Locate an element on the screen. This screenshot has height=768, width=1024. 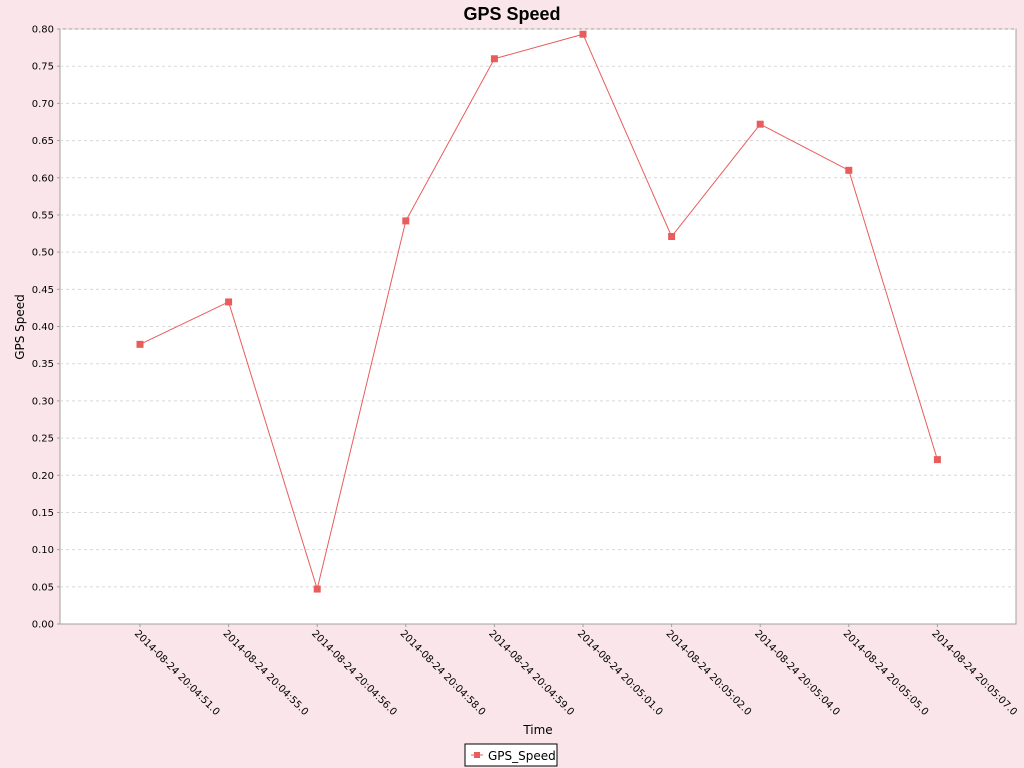
x-tick-label: 2014-08-24 20:04:56.0 is located at coordinates (354, 673).